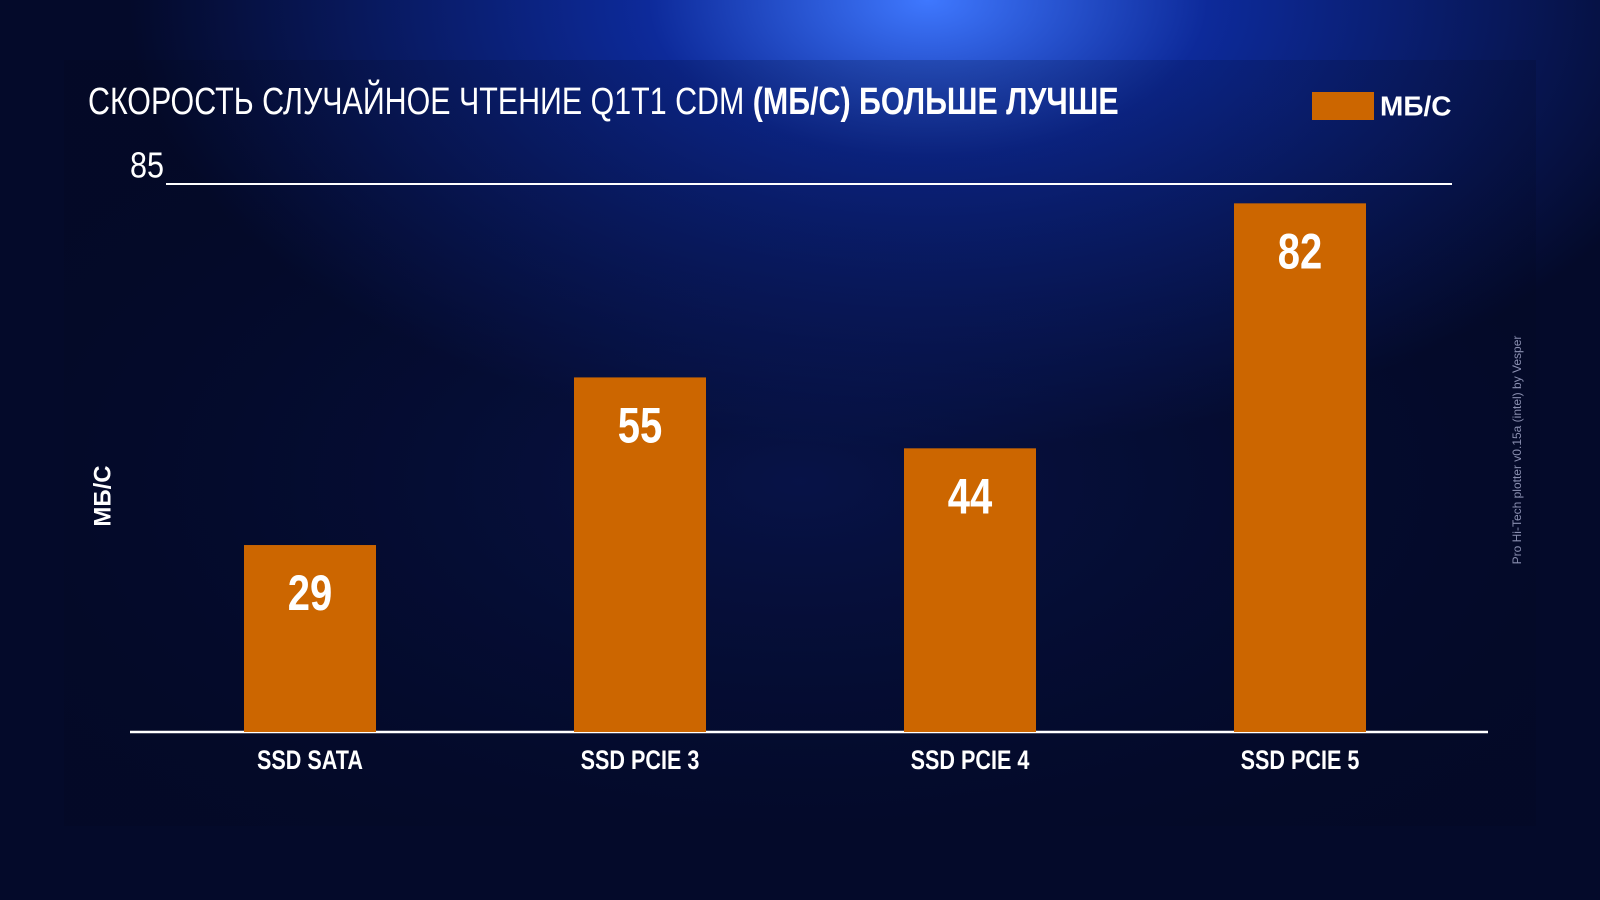 The width and height of the screenshot is (1600, 900). I want to click on data-label: 29, so click(310, 593).